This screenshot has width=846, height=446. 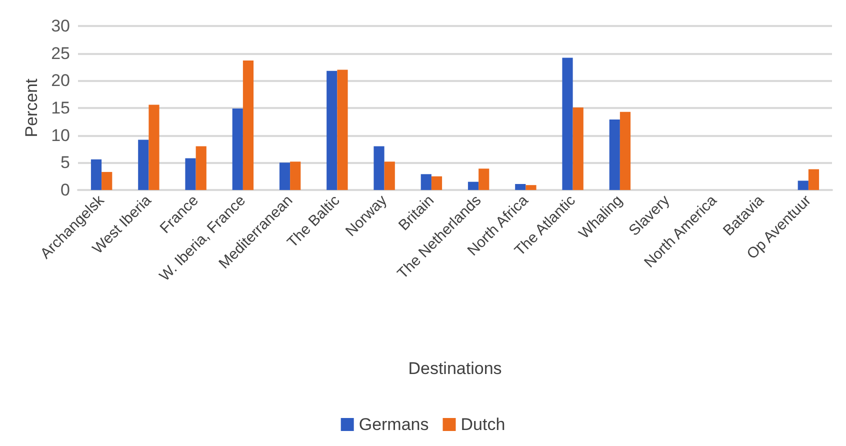 I want to click on y-tick-label: 20, so click(x=60, y=80).